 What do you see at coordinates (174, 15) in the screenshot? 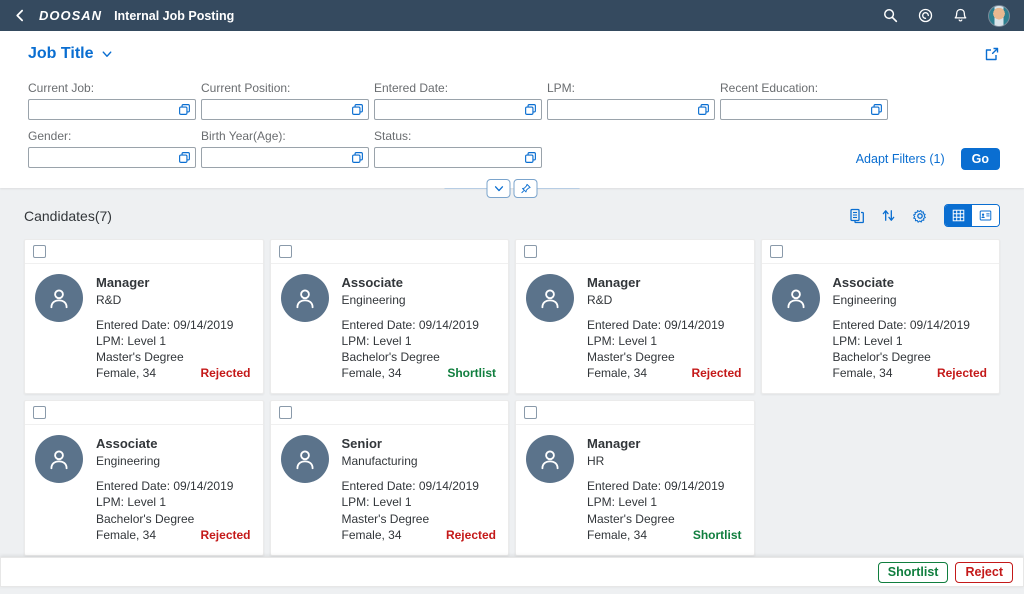
I see `app-title: Internal Job Posting` at bounding box center [174, 15].